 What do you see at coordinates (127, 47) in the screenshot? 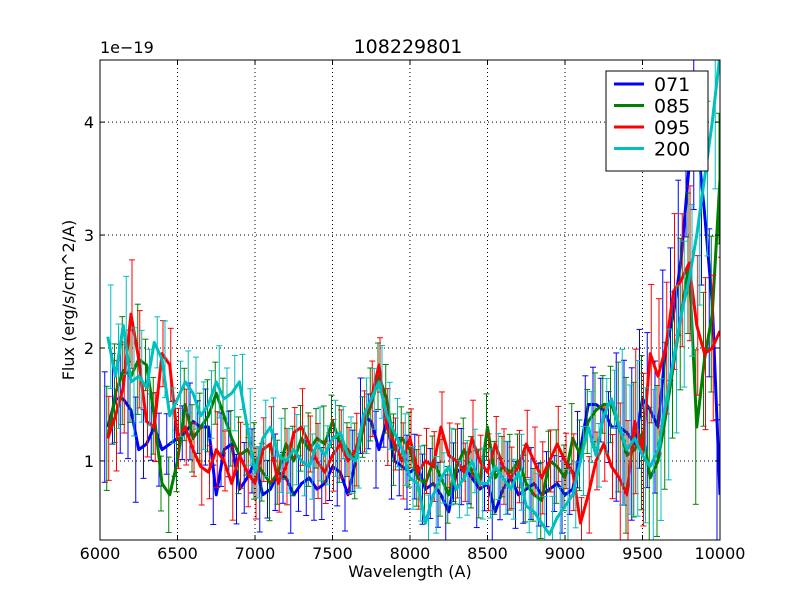
I see `y-scale-factor: 1e−19` at bounding box center [127, 47].